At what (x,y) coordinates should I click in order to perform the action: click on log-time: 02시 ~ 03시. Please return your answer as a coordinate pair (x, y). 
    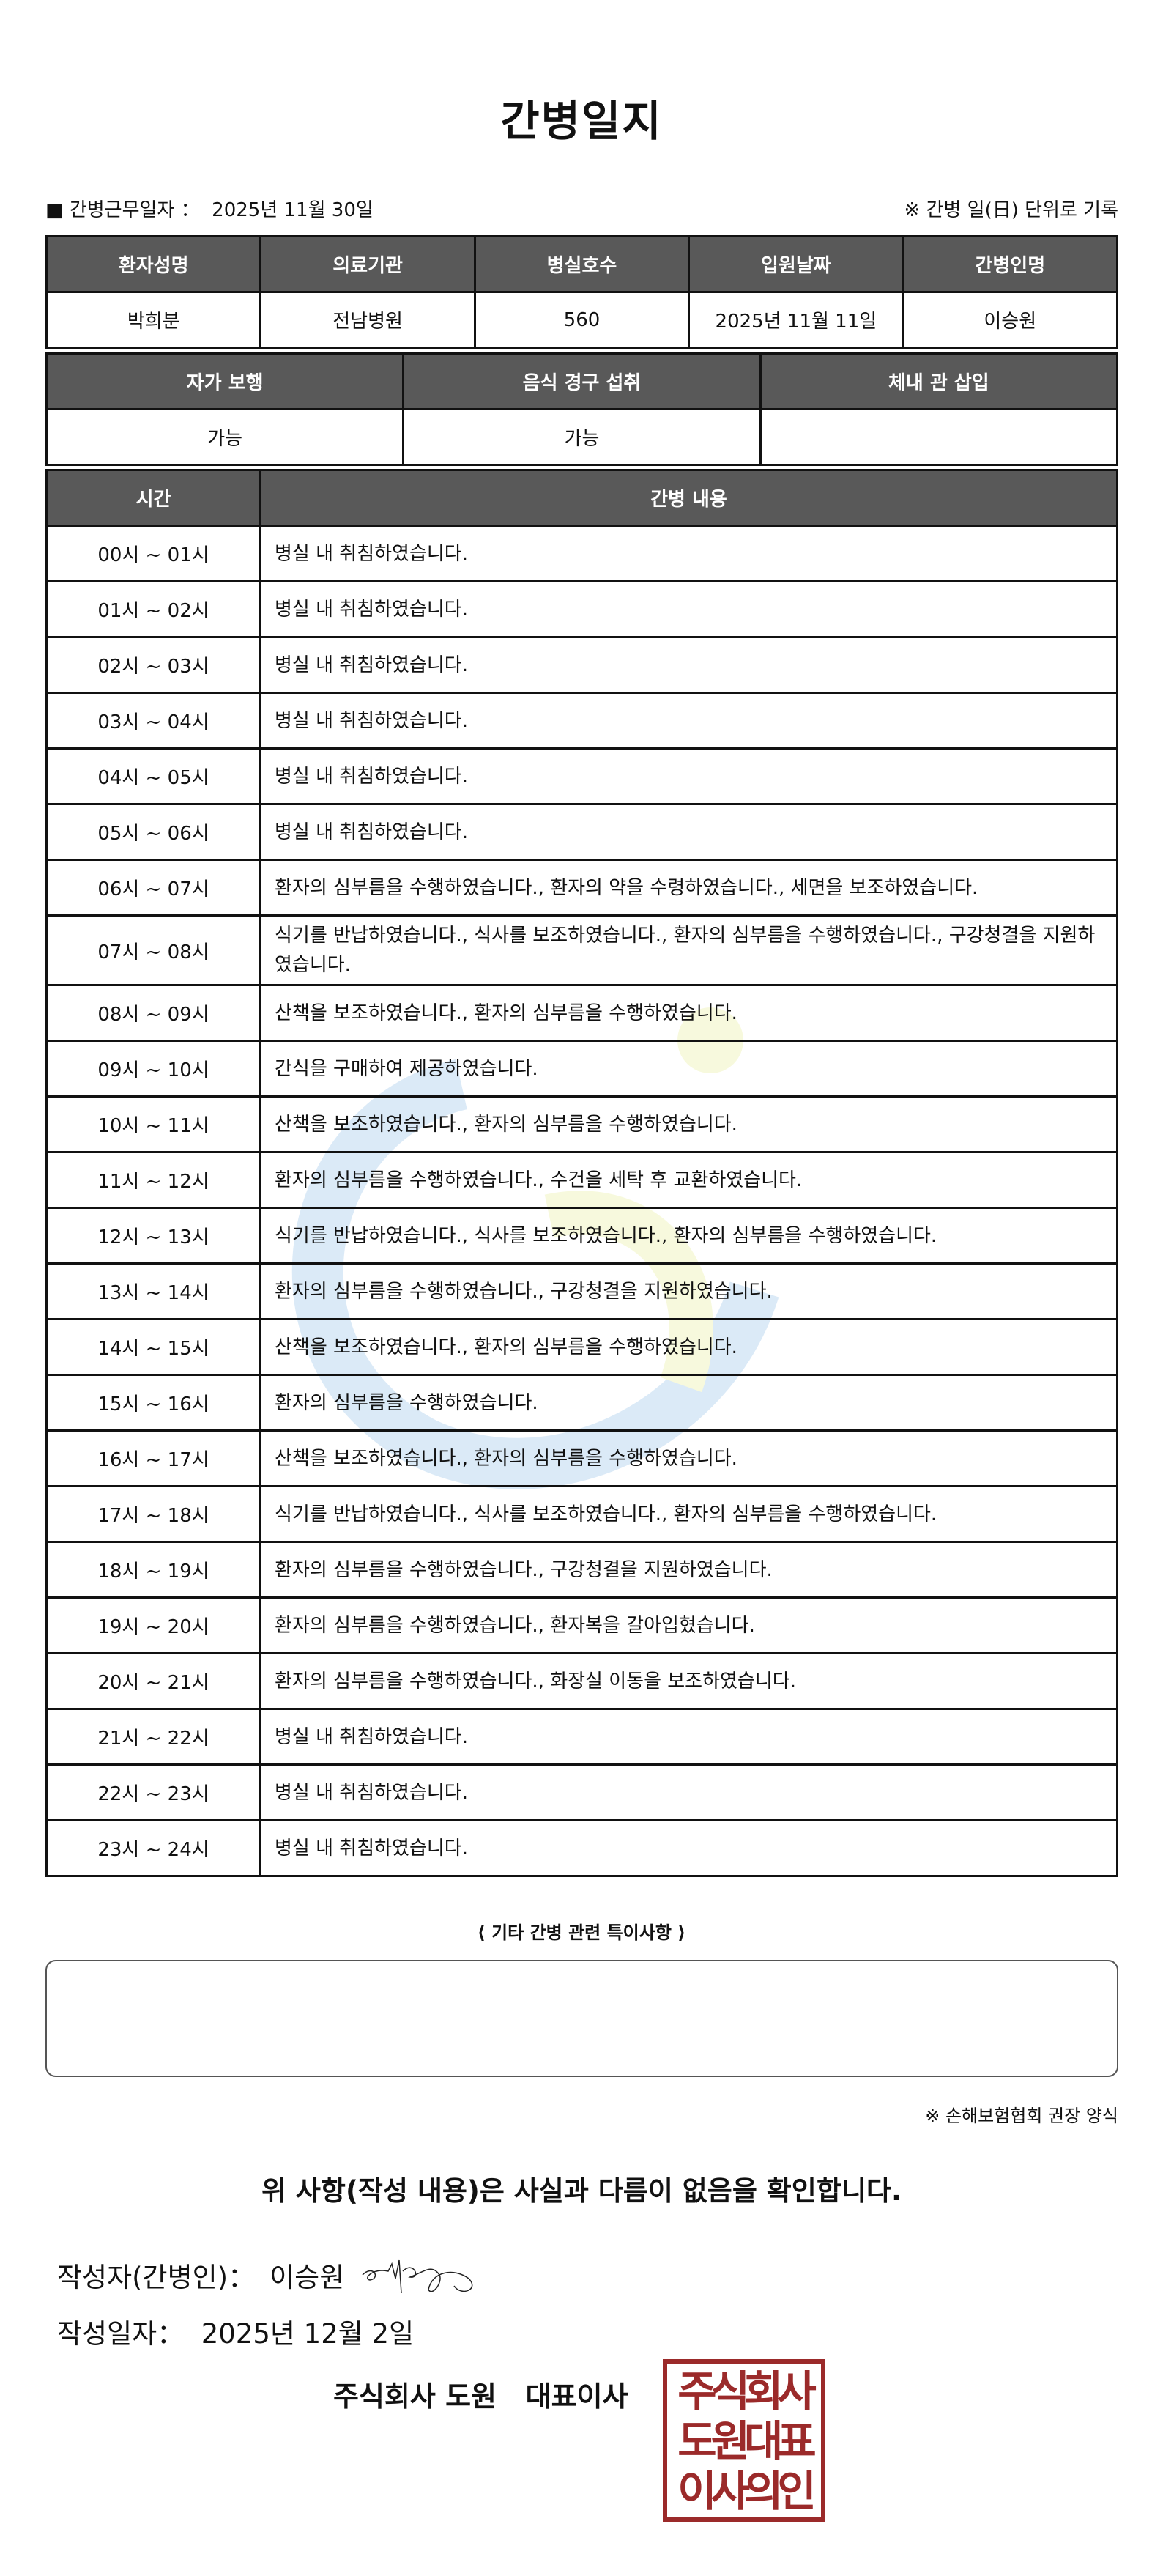
    Looking at the image, I should click on (153, 665).